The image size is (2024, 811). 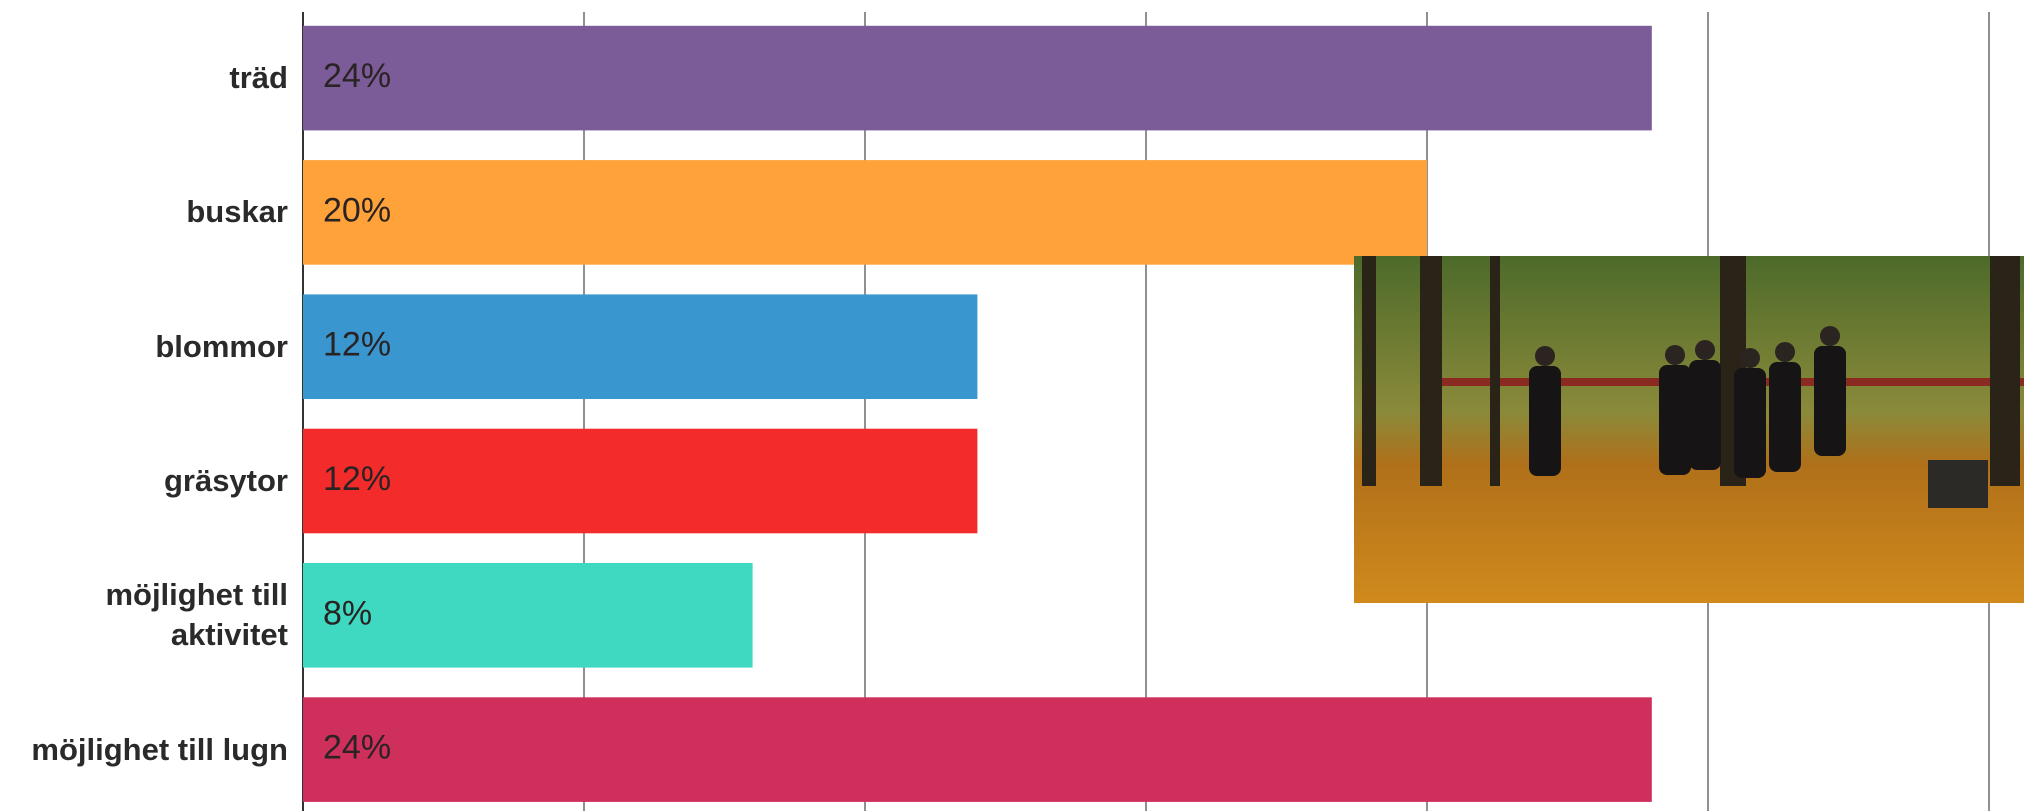 I want to click on category-label: träd, so click(x=258, y=78).